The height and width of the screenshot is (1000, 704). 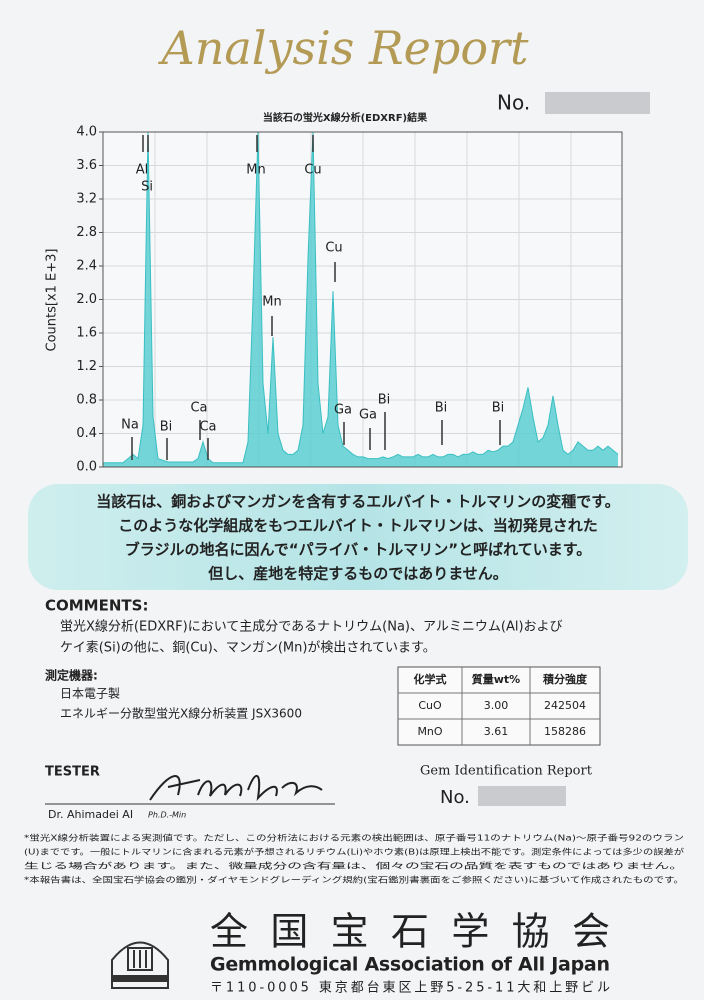 What do you see at coordinates (565, 705) in the screenshot?
I see `table-cell: 242504` at bounding box center [565, 705].